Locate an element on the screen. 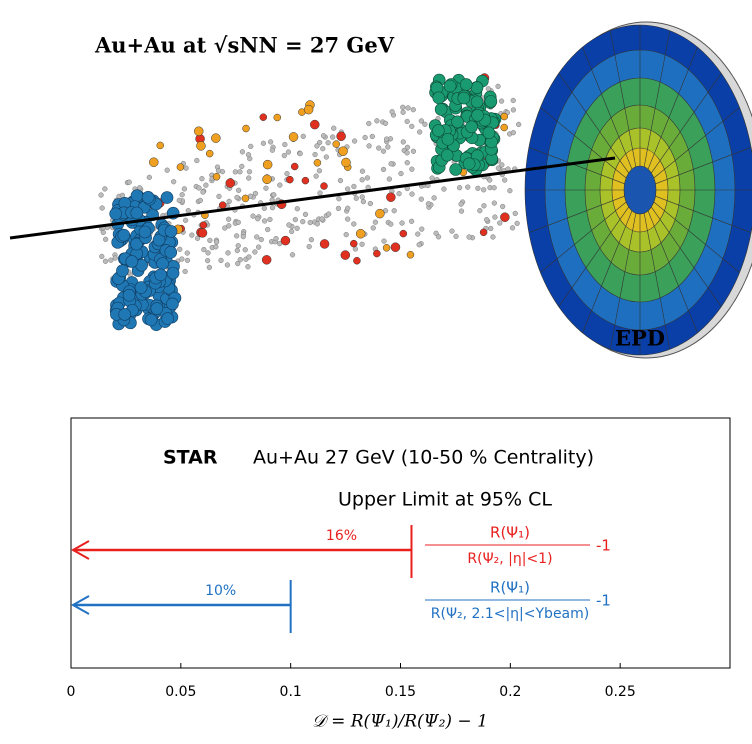 This screenshot has width=752, height=744. headline: Au+Au 27 GeV (10-50 % Centrality) is located at coordinates (423, 458).